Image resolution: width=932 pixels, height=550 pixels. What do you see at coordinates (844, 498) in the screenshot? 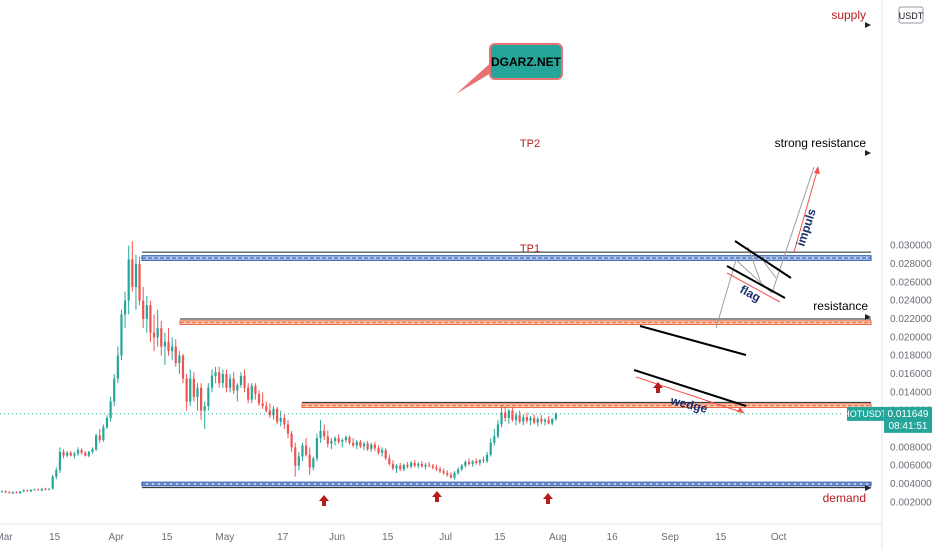
I see `demand-label: demand` at bounding box center [844, 498].